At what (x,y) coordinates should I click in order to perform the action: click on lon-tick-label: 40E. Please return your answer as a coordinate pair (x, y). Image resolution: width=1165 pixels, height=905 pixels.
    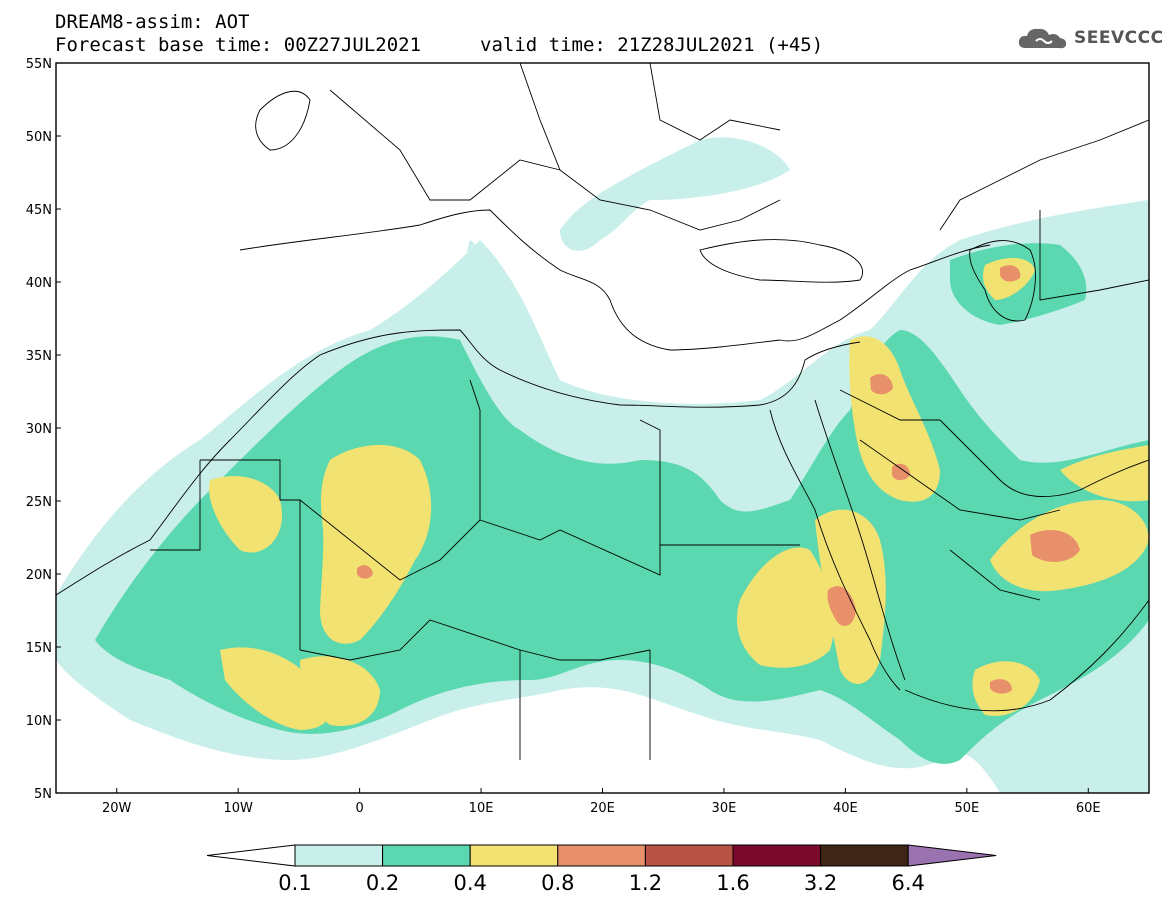
    Looking at the image, I should click on (845, 808).